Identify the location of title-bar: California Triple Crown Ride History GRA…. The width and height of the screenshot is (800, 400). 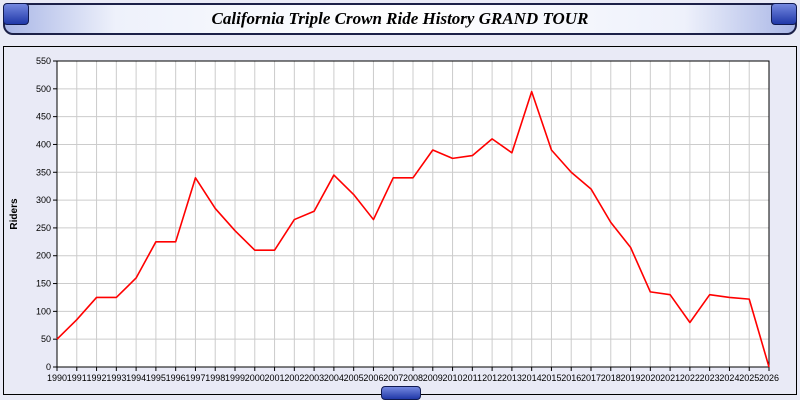
(400, 19).